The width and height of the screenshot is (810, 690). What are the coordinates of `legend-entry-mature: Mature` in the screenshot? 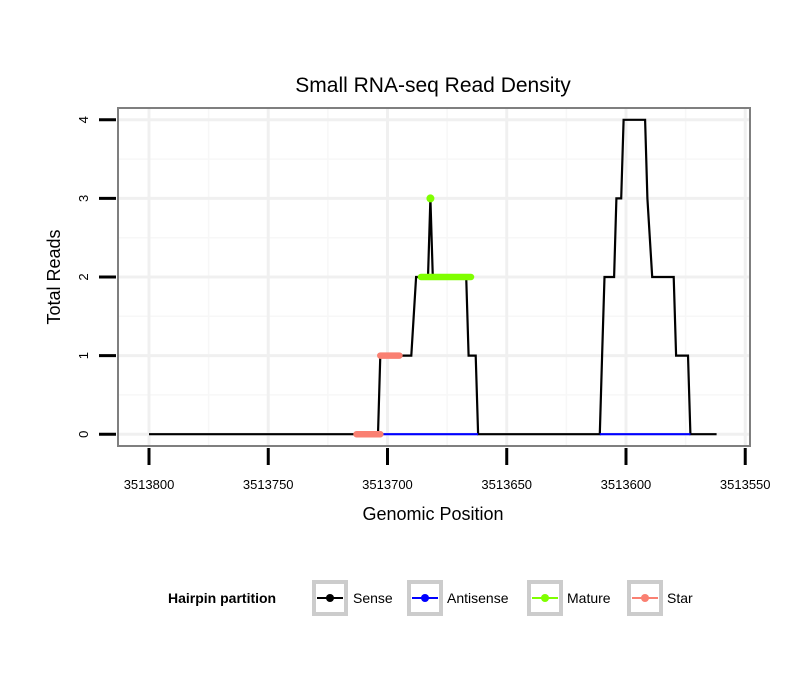 It's located at (569, 598).